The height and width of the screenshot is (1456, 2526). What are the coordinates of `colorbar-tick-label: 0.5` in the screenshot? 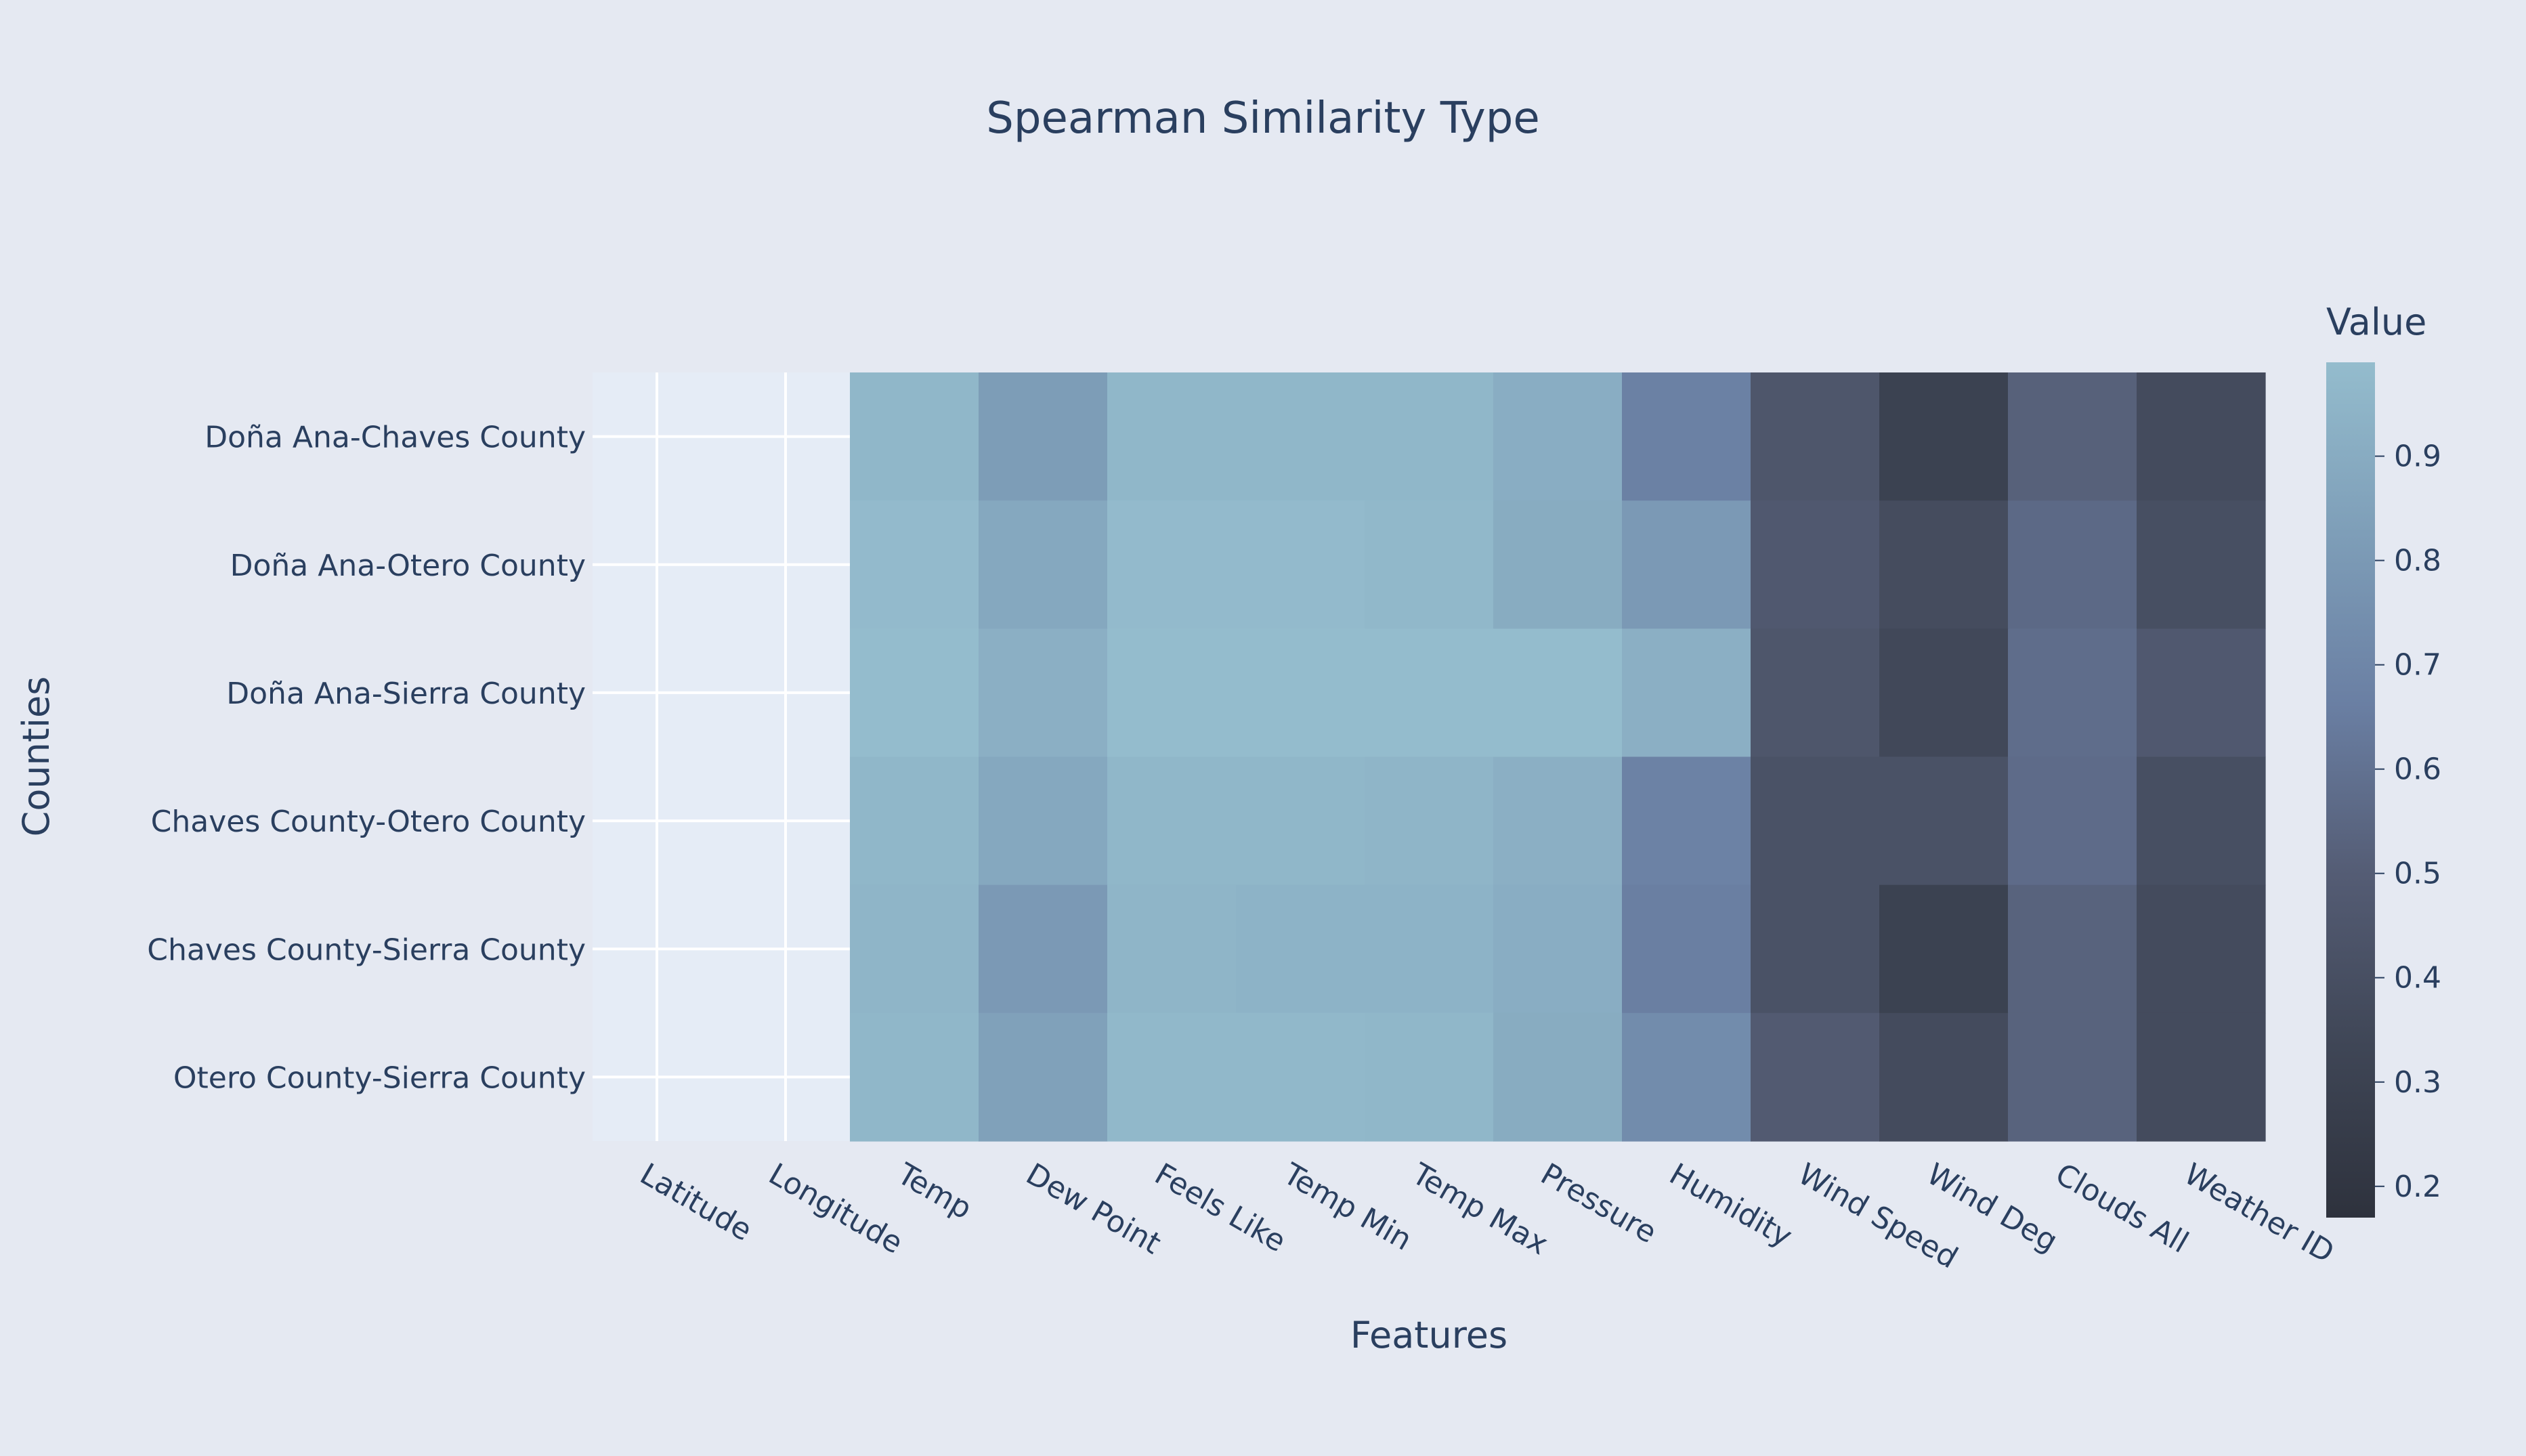 It's located at (2418, 874).